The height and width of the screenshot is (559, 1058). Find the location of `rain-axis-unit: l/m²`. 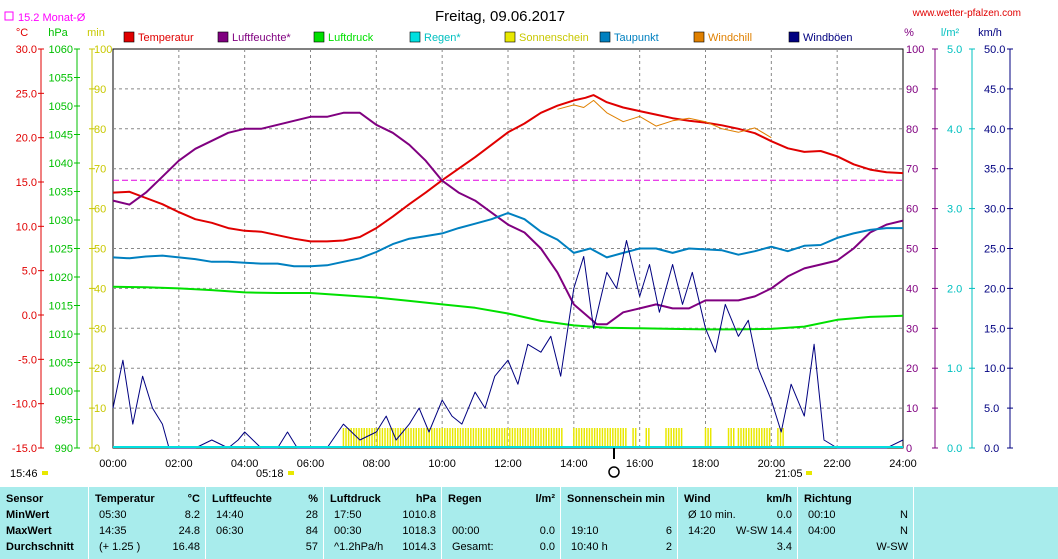

rain-axis-unit: l/m² is located at coordinates (950, 33).